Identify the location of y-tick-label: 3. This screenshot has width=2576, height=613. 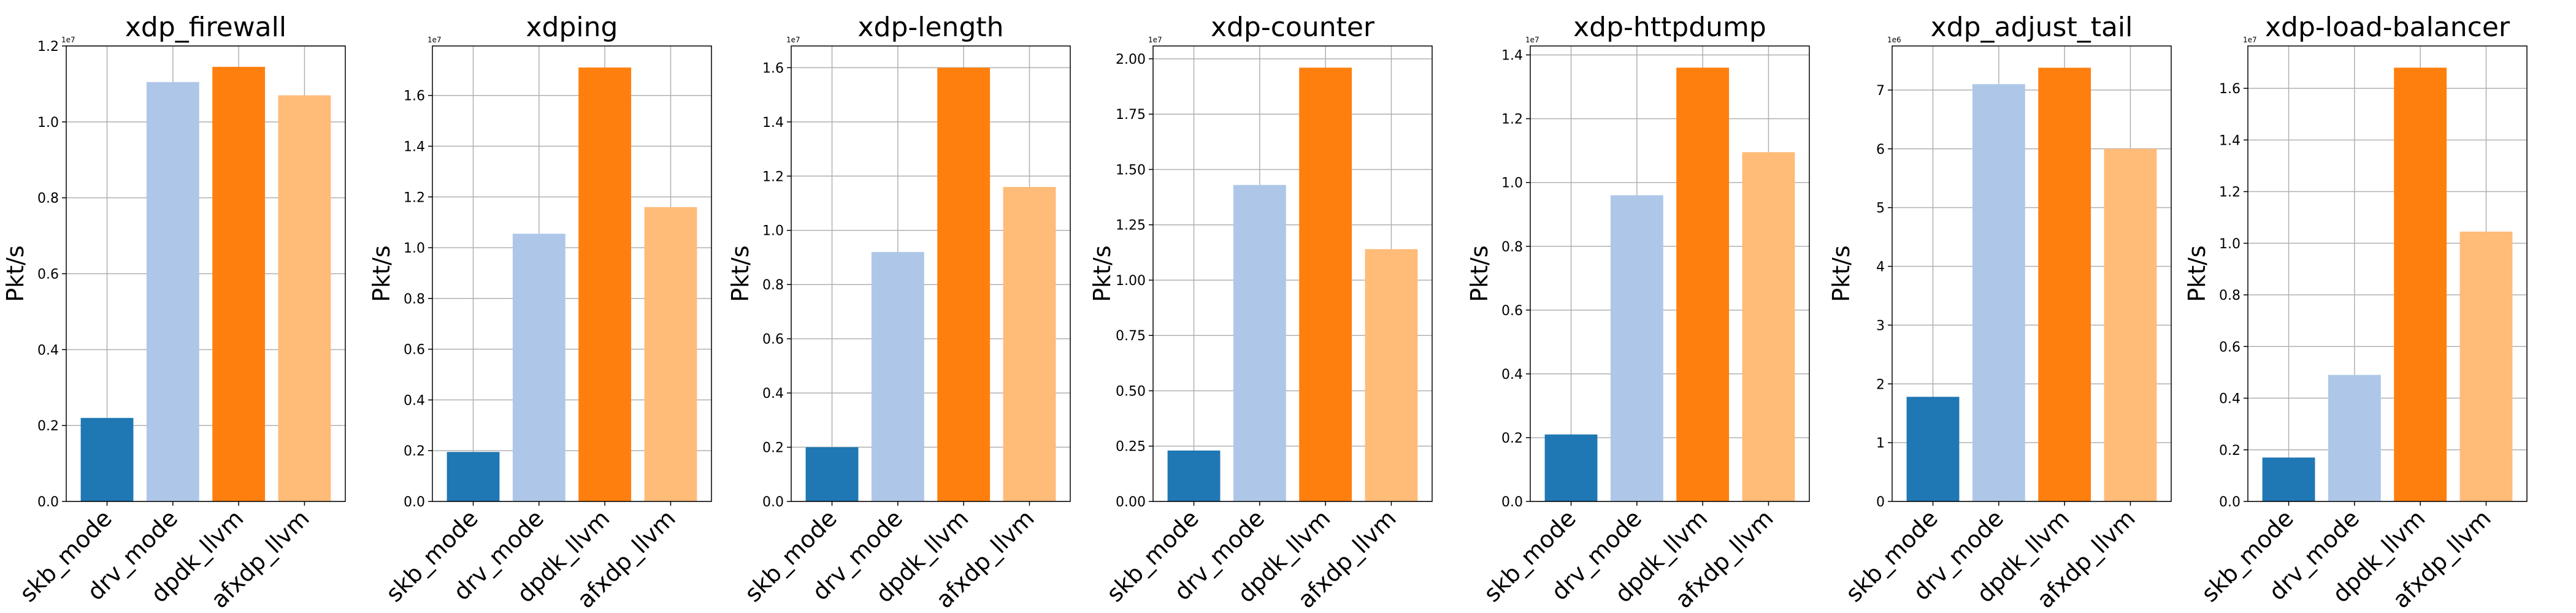
(1880, 325).